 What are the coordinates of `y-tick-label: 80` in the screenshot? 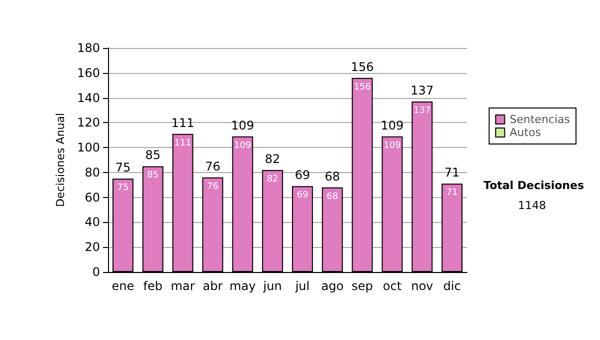 It's located at (92, 172).